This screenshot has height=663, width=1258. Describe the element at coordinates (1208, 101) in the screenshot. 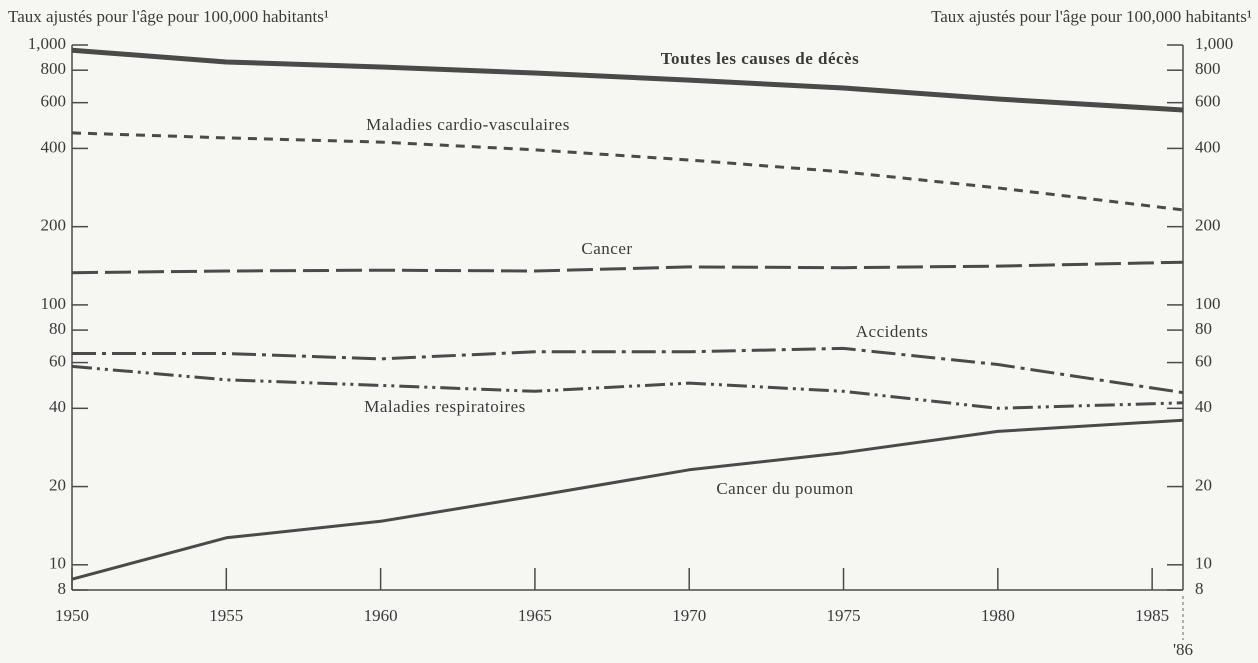

I see `y2-tick-label: 600` at that location.